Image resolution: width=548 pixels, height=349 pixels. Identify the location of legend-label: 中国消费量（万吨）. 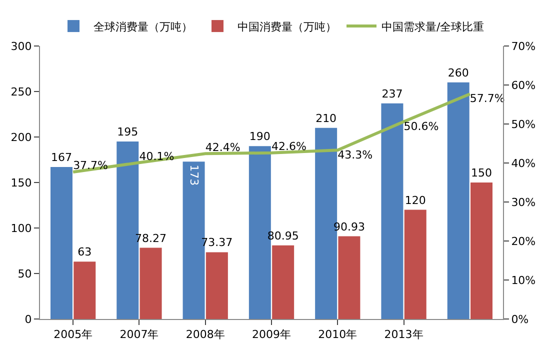
(287, 27).